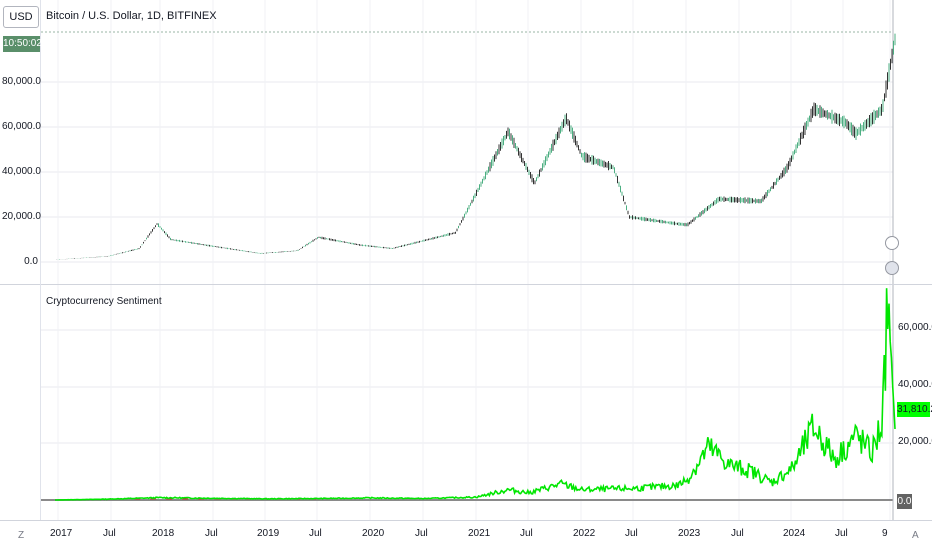  I want to click on price-ytick: 40,000.0, so click(21, 171).